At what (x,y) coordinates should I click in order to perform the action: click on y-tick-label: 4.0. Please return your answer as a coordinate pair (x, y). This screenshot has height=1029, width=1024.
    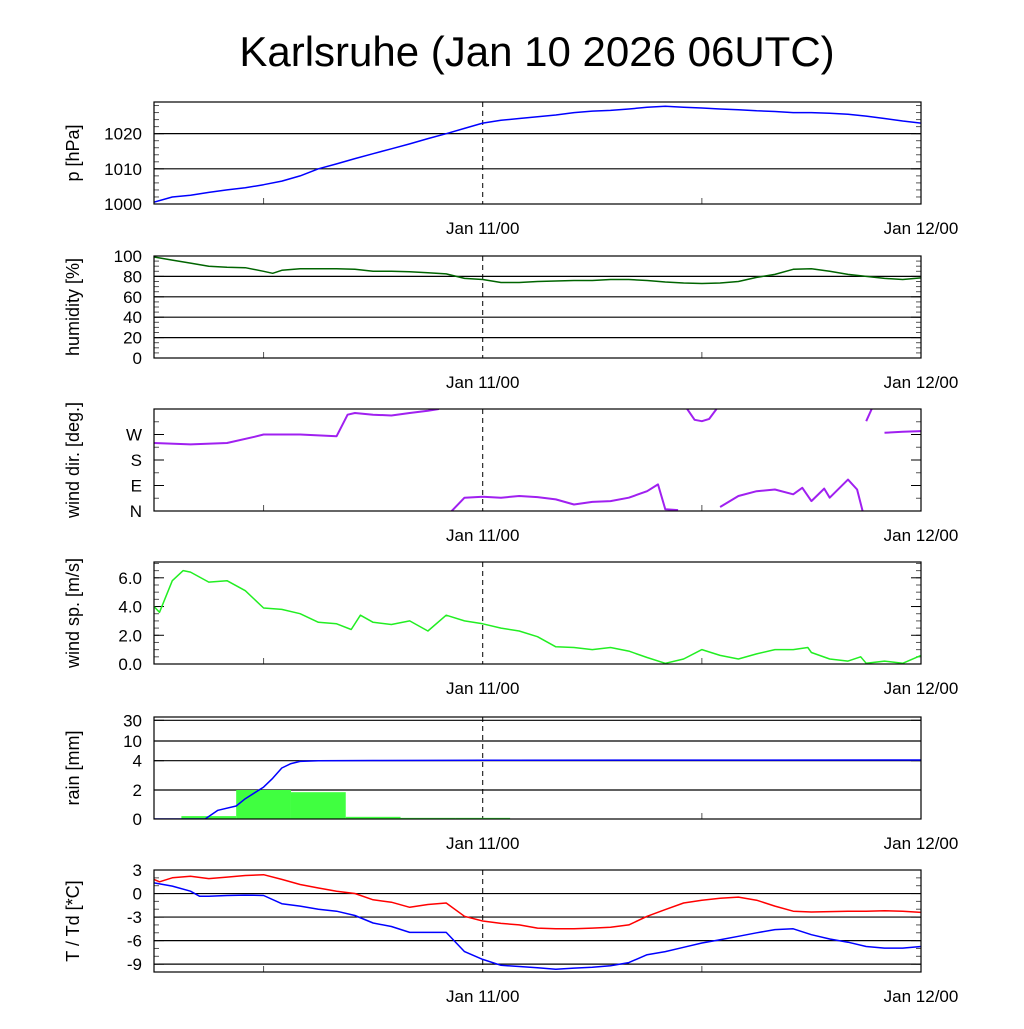
    Looking at the image, I should click on (130, 607).